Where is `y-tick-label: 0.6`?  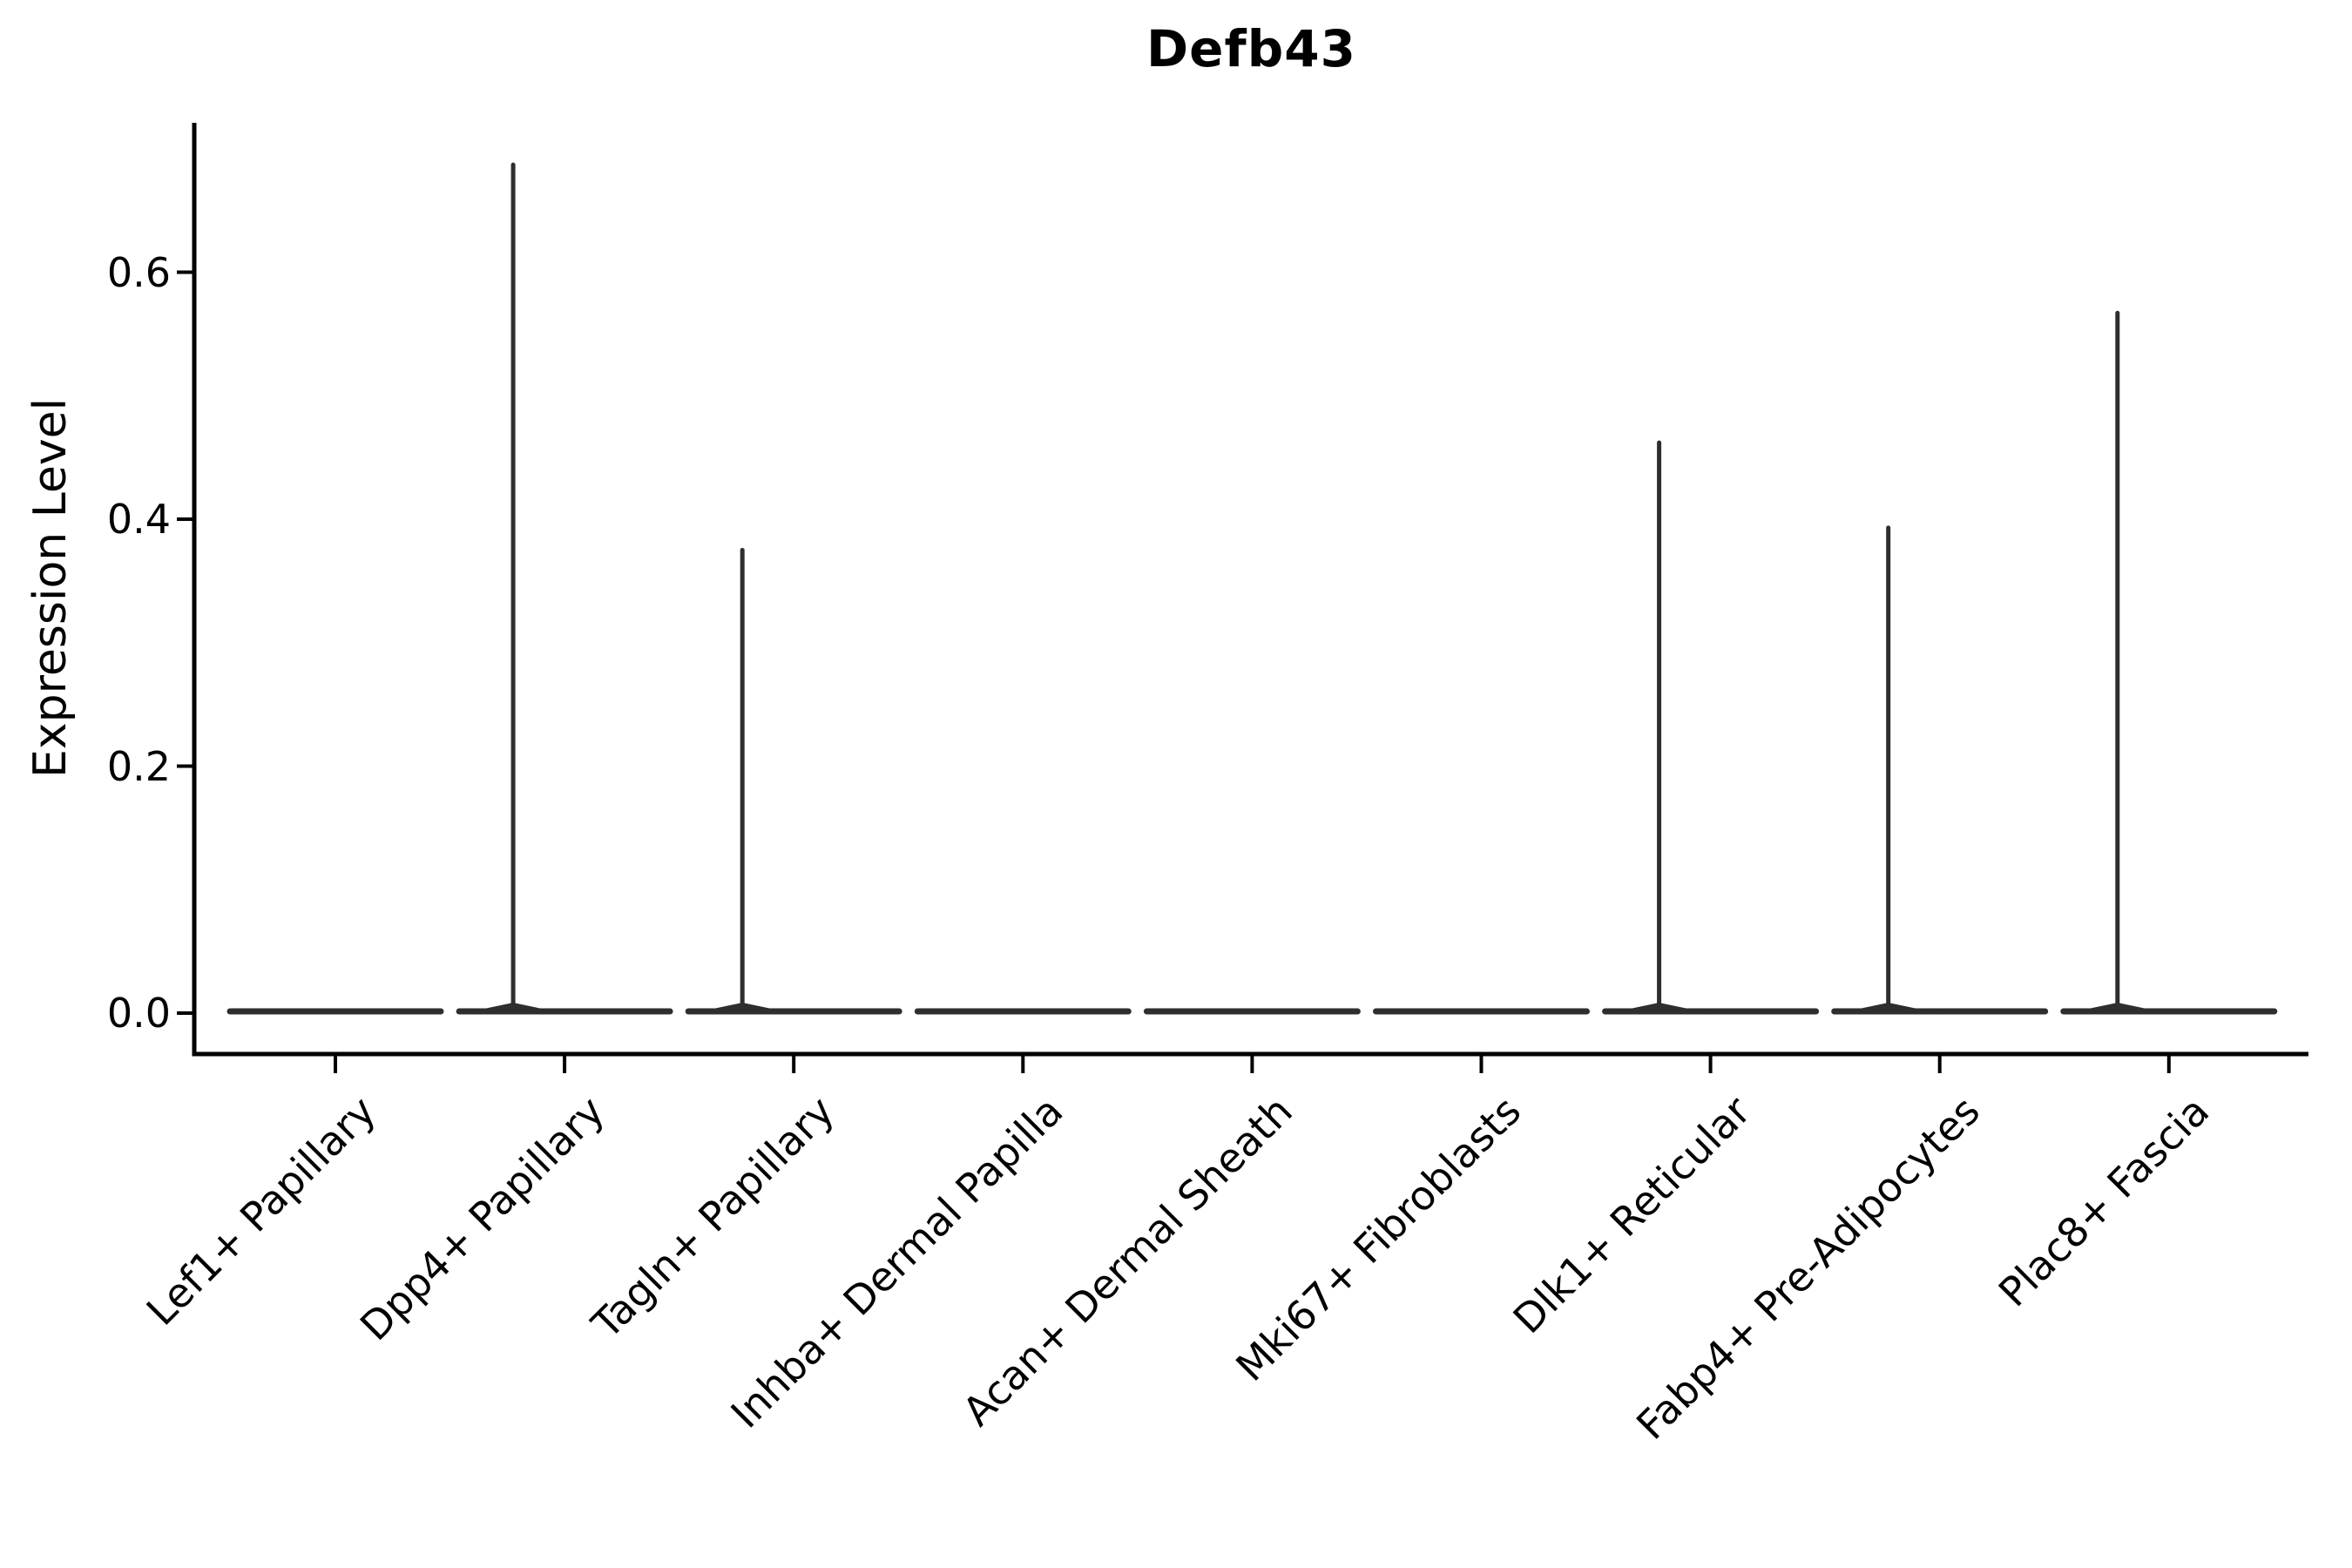 y-tick-label: 0.6 is located at coordinates (138, 272).